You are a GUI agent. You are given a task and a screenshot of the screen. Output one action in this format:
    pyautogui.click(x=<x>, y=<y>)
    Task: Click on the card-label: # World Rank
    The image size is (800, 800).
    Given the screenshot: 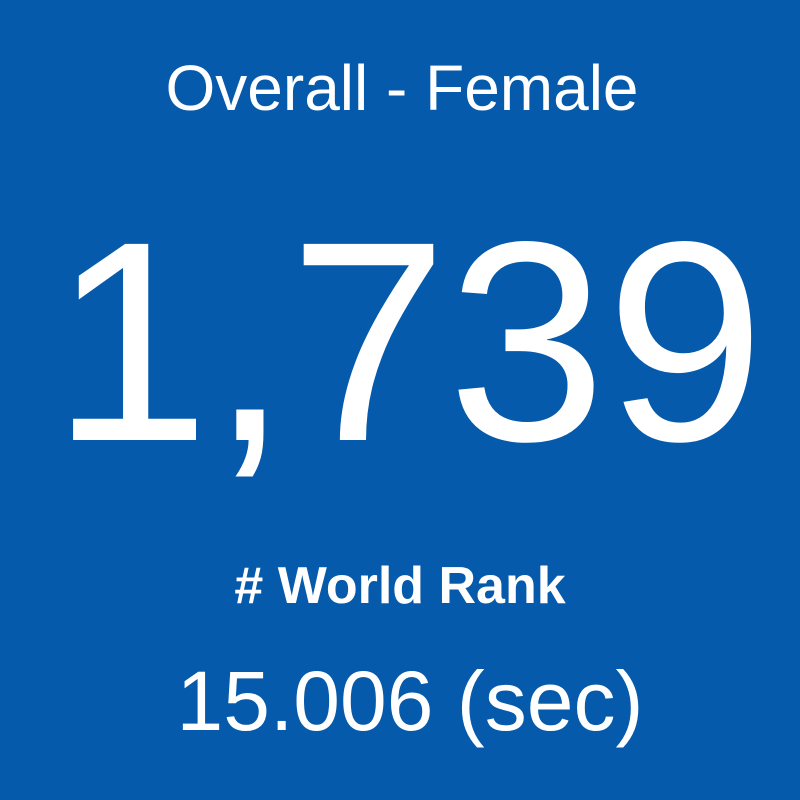 What is the action you would take?
    pyautogui.click(x=399, y=586)
    